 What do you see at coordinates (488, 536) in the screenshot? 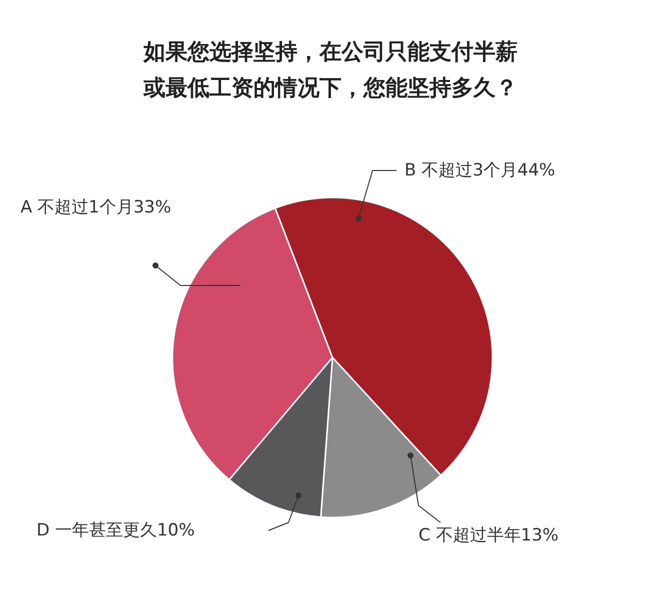
I see `slice-label: C 不超过半年13%` at bounding box center [488, 536].